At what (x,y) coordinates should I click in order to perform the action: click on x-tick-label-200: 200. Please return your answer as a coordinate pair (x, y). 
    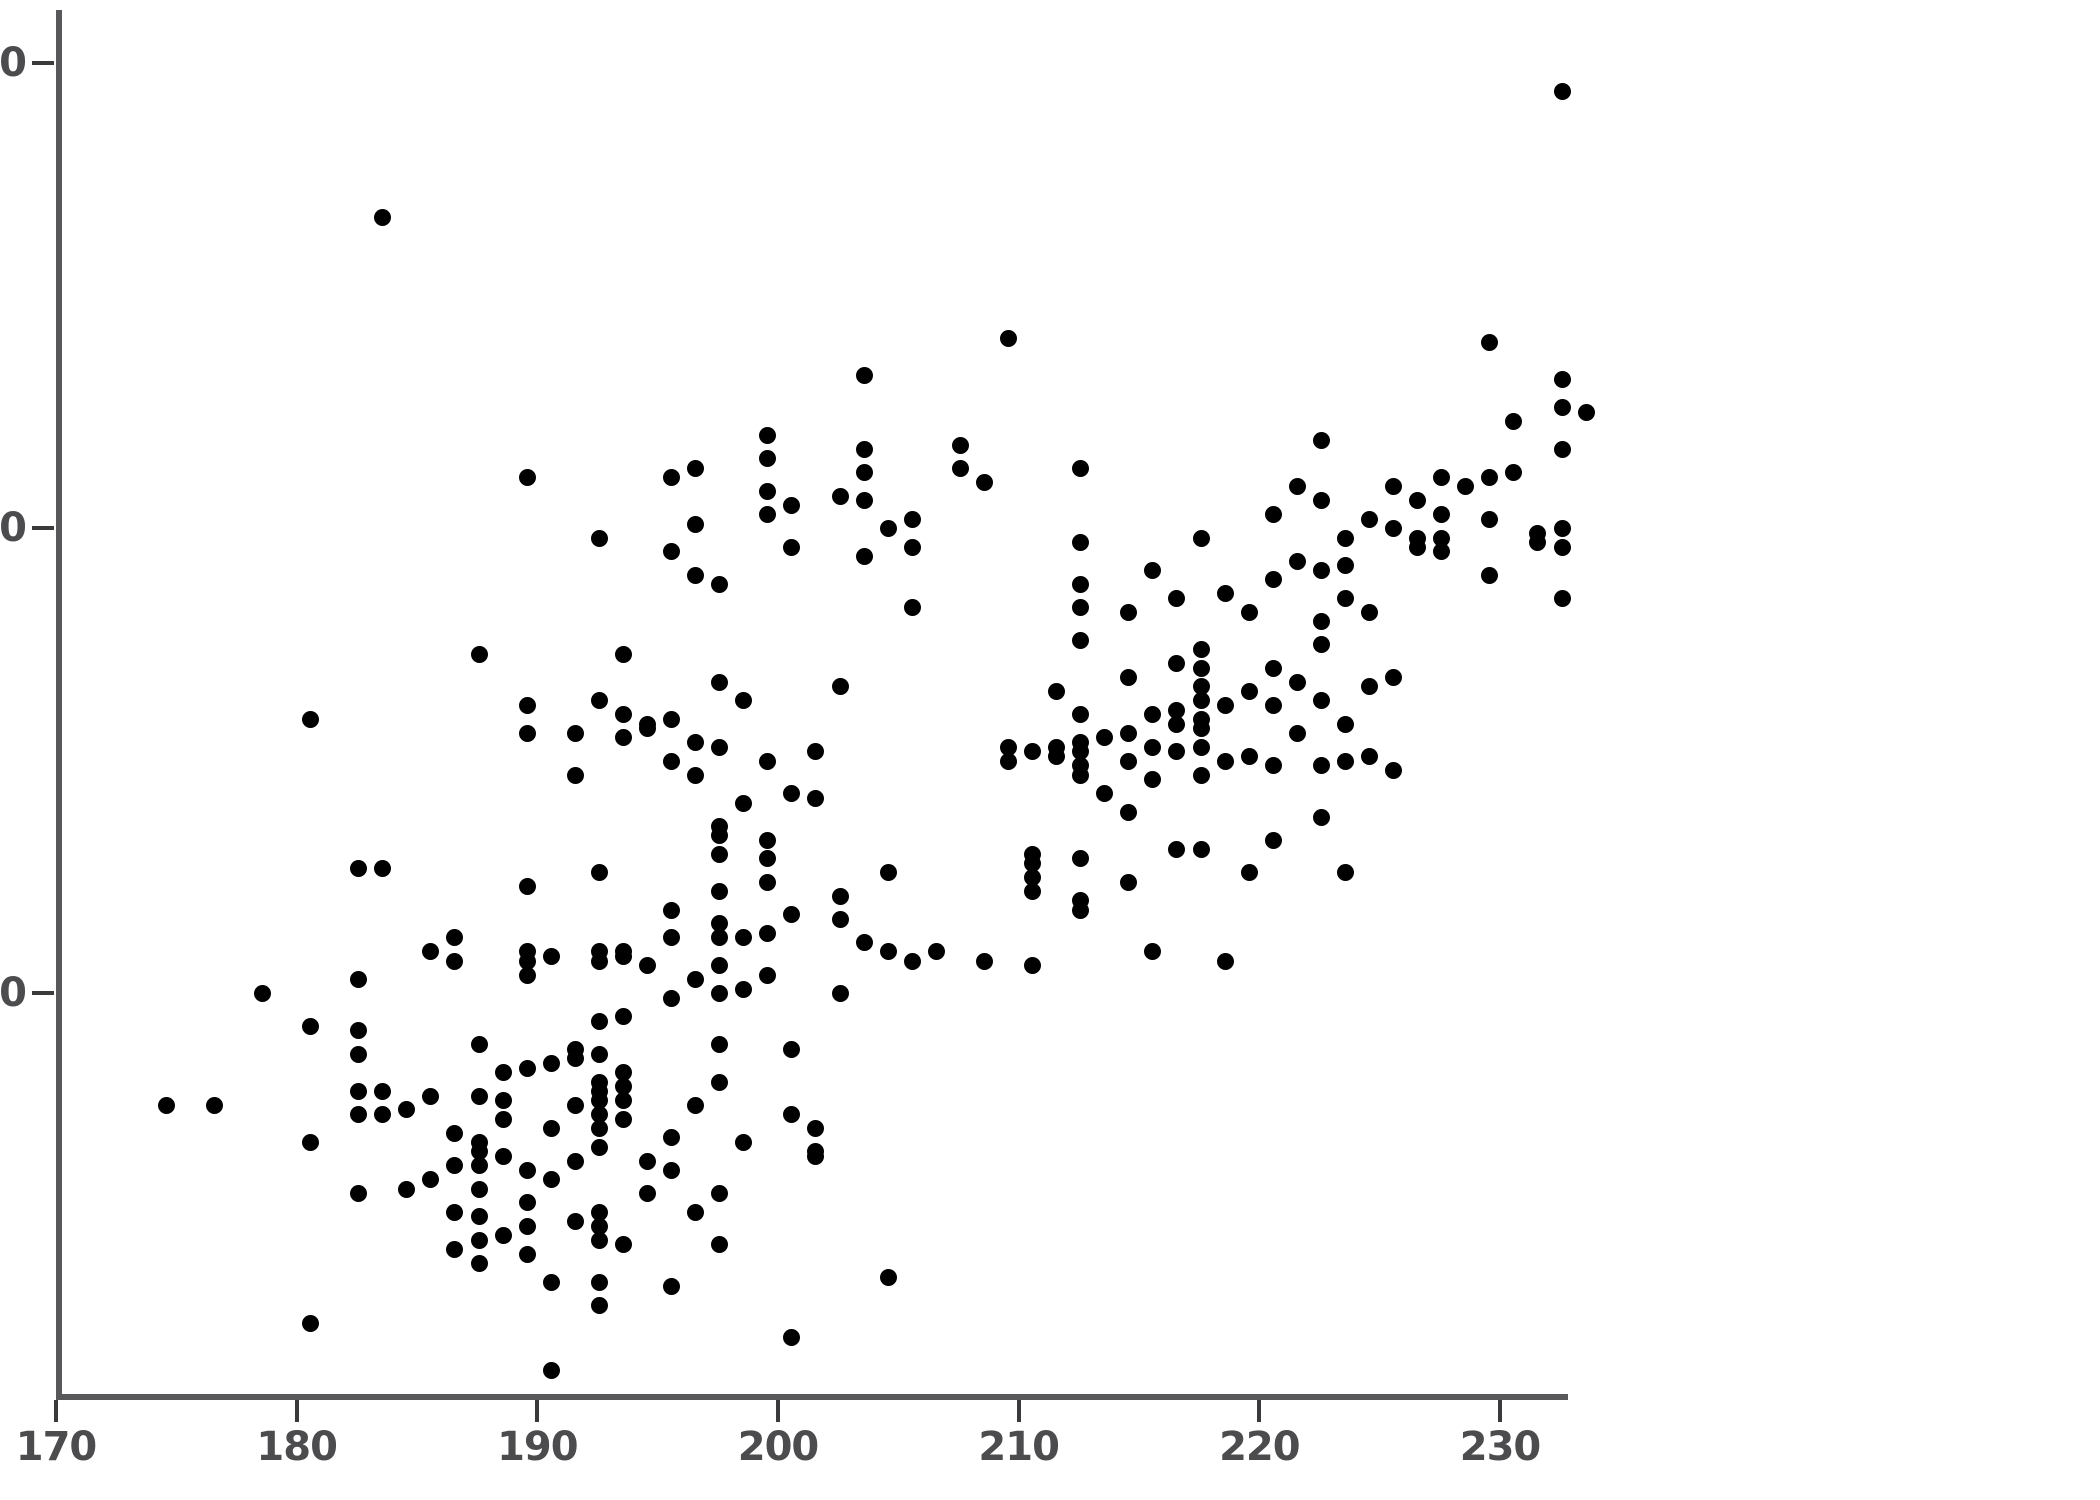
    Looking at the image, I should click on (778, 1447).